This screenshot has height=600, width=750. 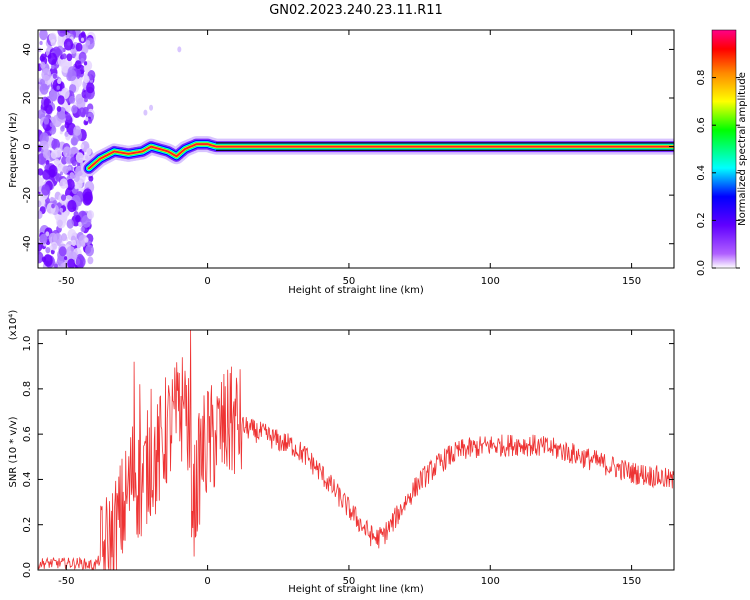 I want to click on colorbar-tick-label: 0.8, so click(x=701, y=78).